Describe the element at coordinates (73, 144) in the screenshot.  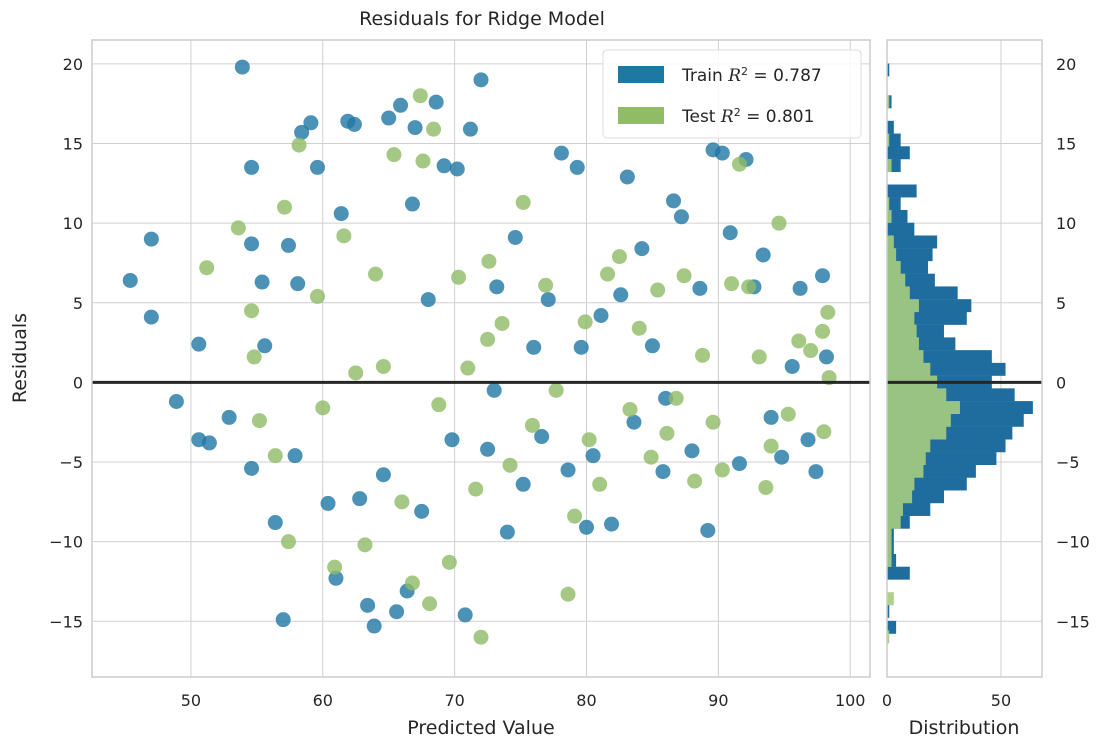
I see `y-tick-label: 15` at that location.